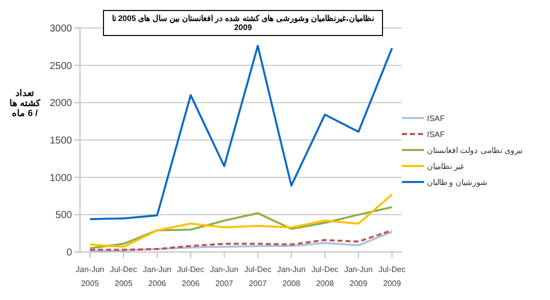 The image size is (550, 300). What do you see at coordinates (61, 66) in the screenshot?
I see `y-tick-label: 2500` at bounding box center [61, 66].